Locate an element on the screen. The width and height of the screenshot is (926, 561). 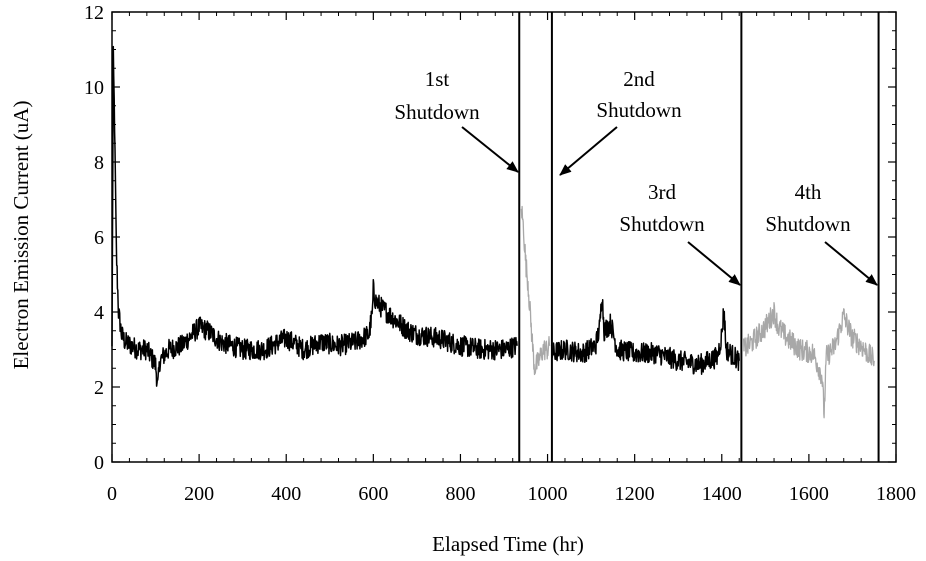
x-tick-label: 1800 is located at coordinates (896, 494).